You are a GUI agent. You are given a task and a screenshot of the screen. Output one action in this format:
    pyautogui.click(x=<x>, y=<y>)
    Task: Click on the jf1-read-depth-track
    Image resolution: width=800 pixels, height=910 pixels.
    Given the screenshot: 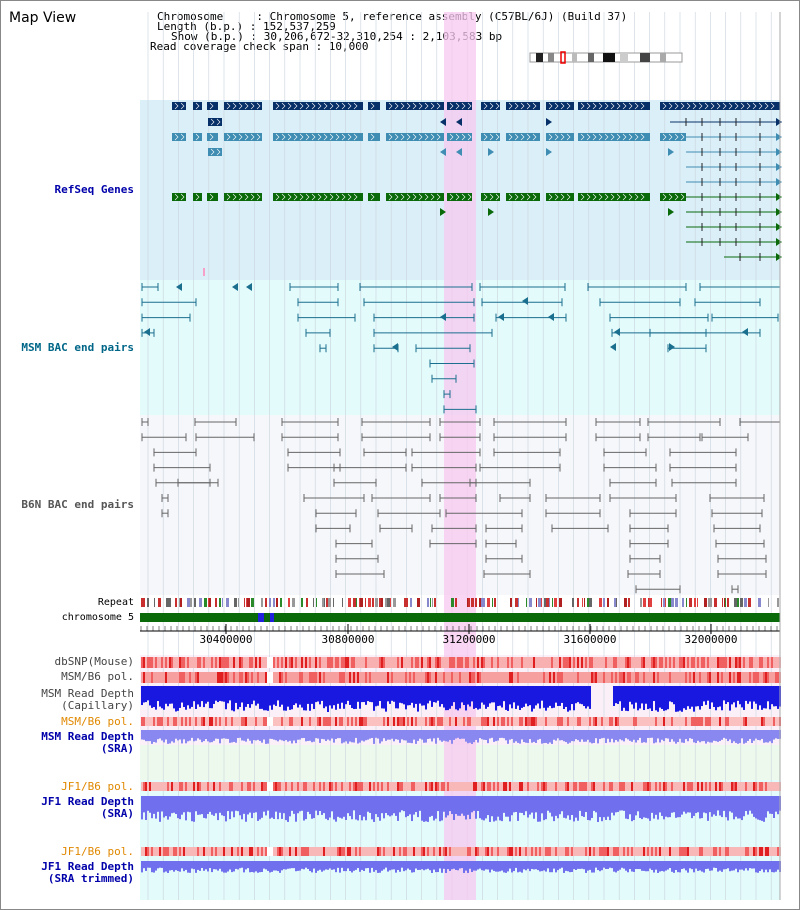 What is the action you would take?
    pyautogui.click(x=461, y=809)
    